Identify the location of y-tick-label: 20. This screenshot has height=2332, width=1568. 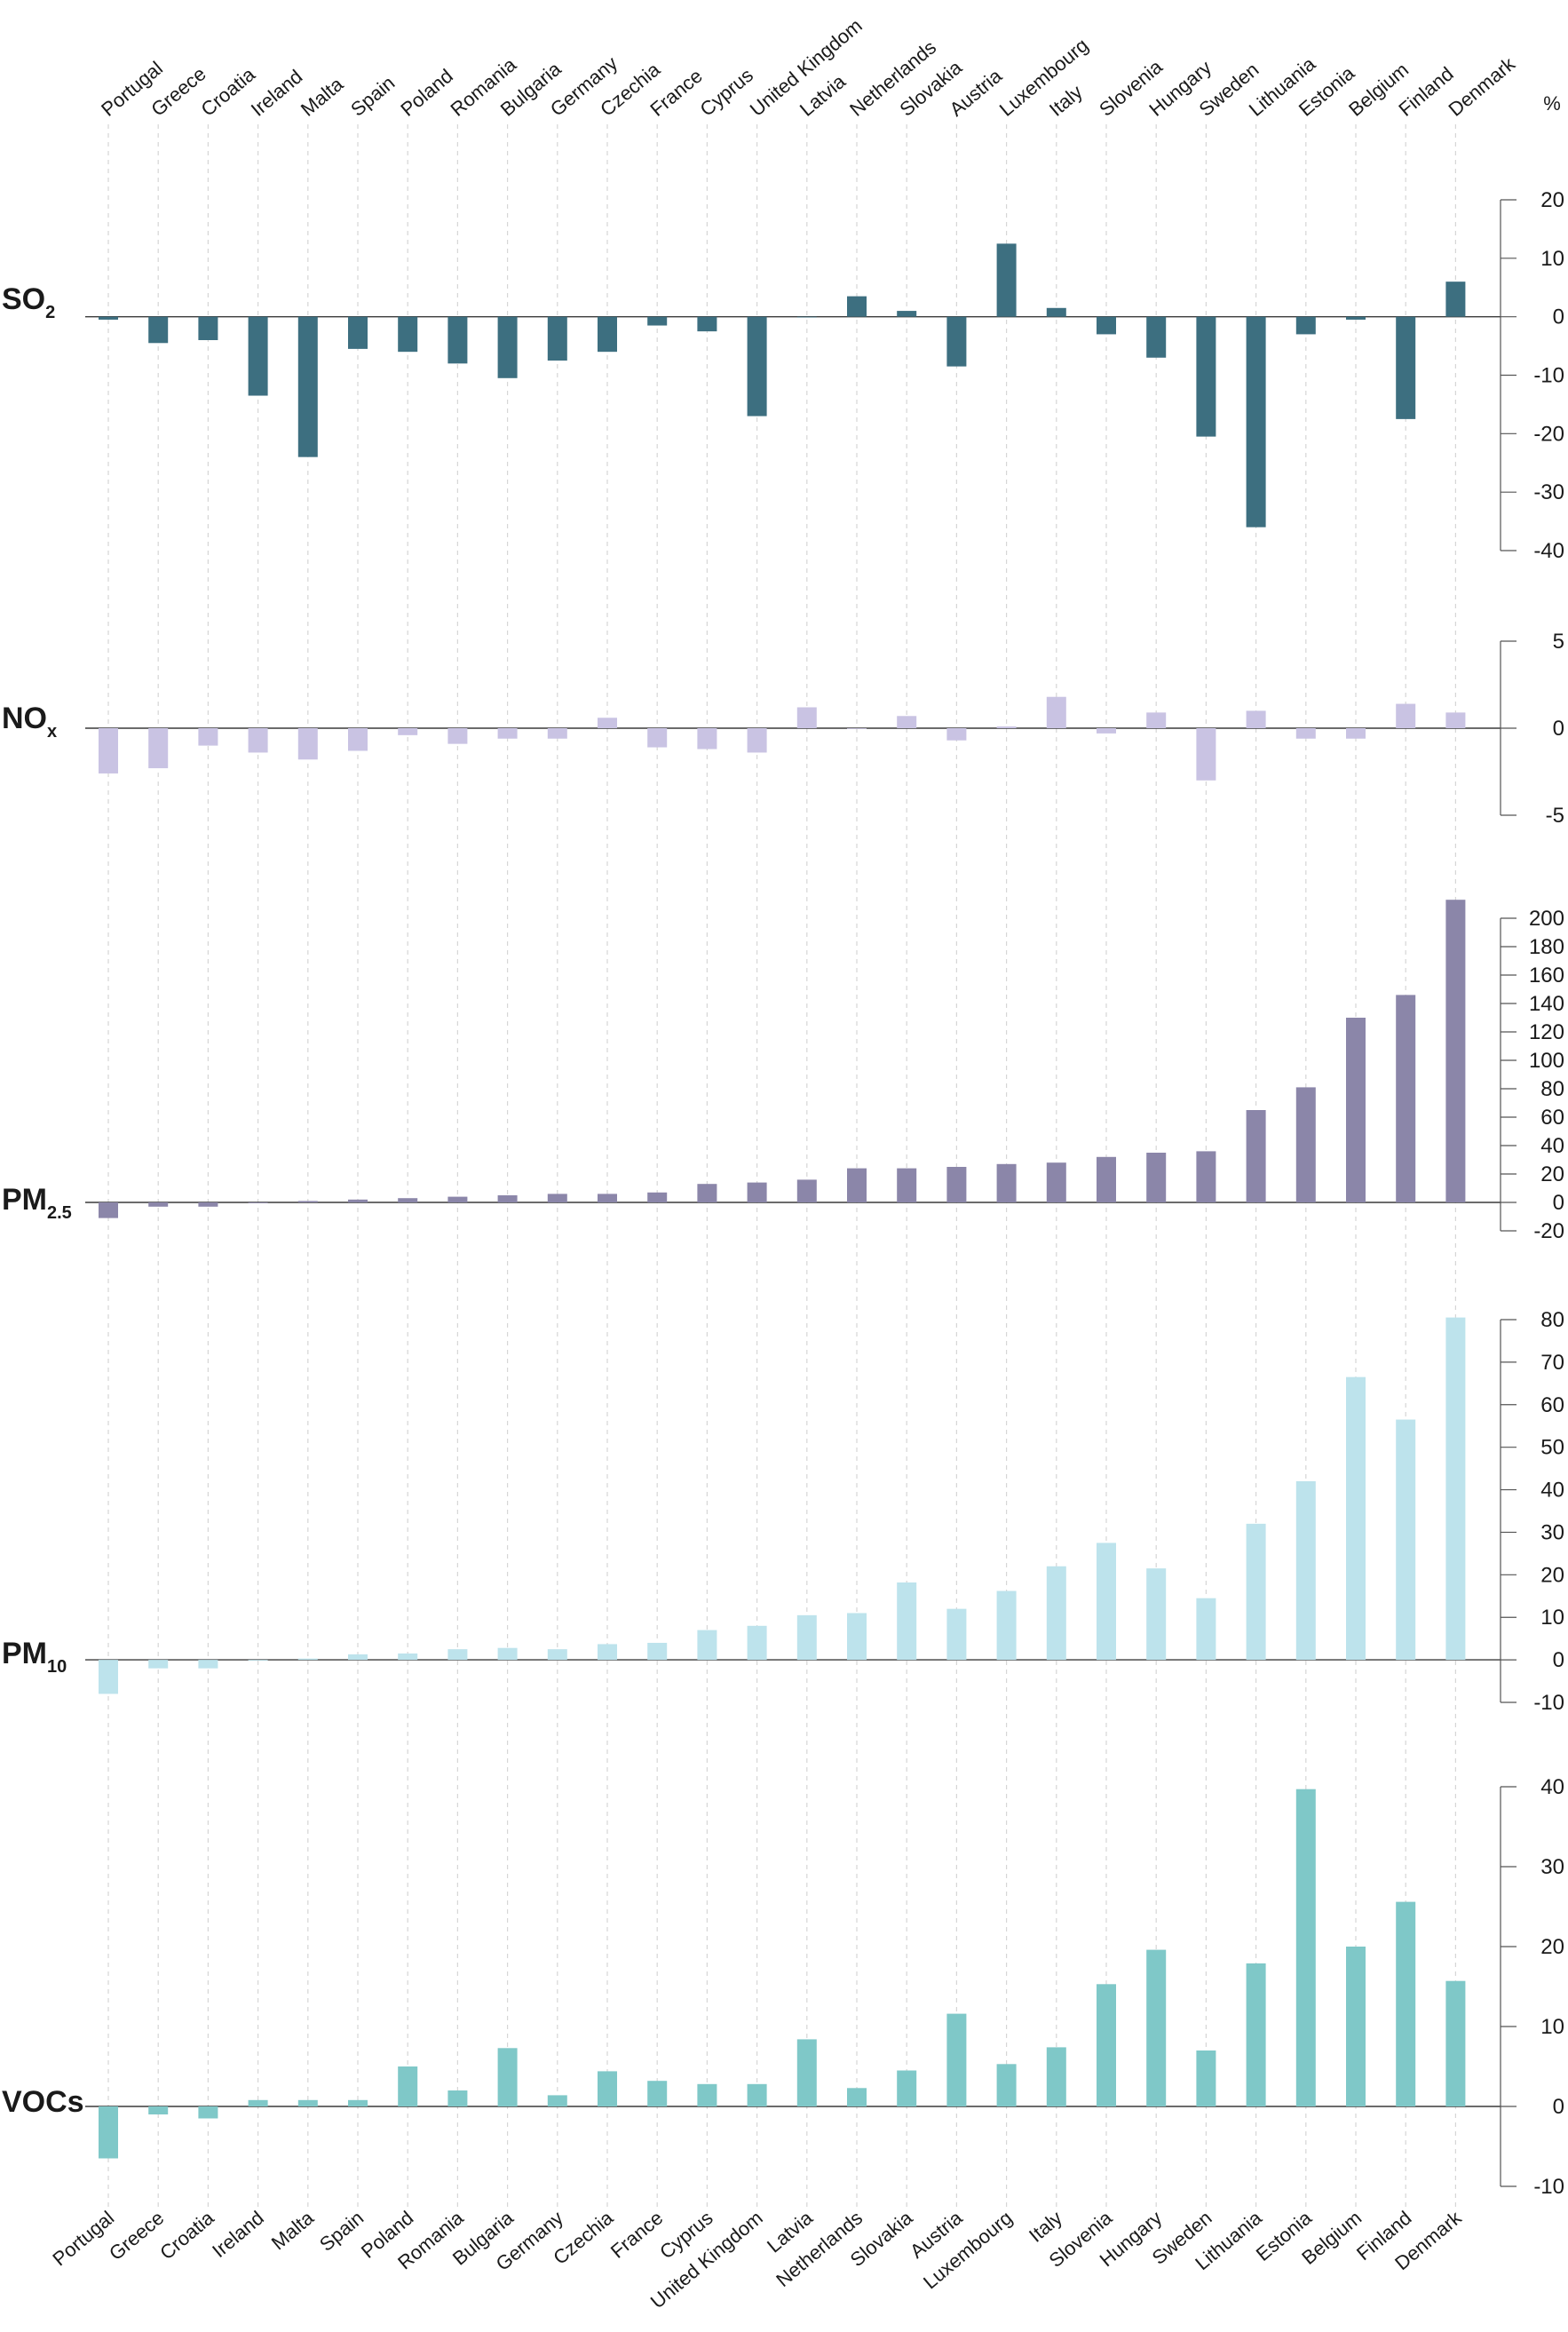
(1552, 1174).